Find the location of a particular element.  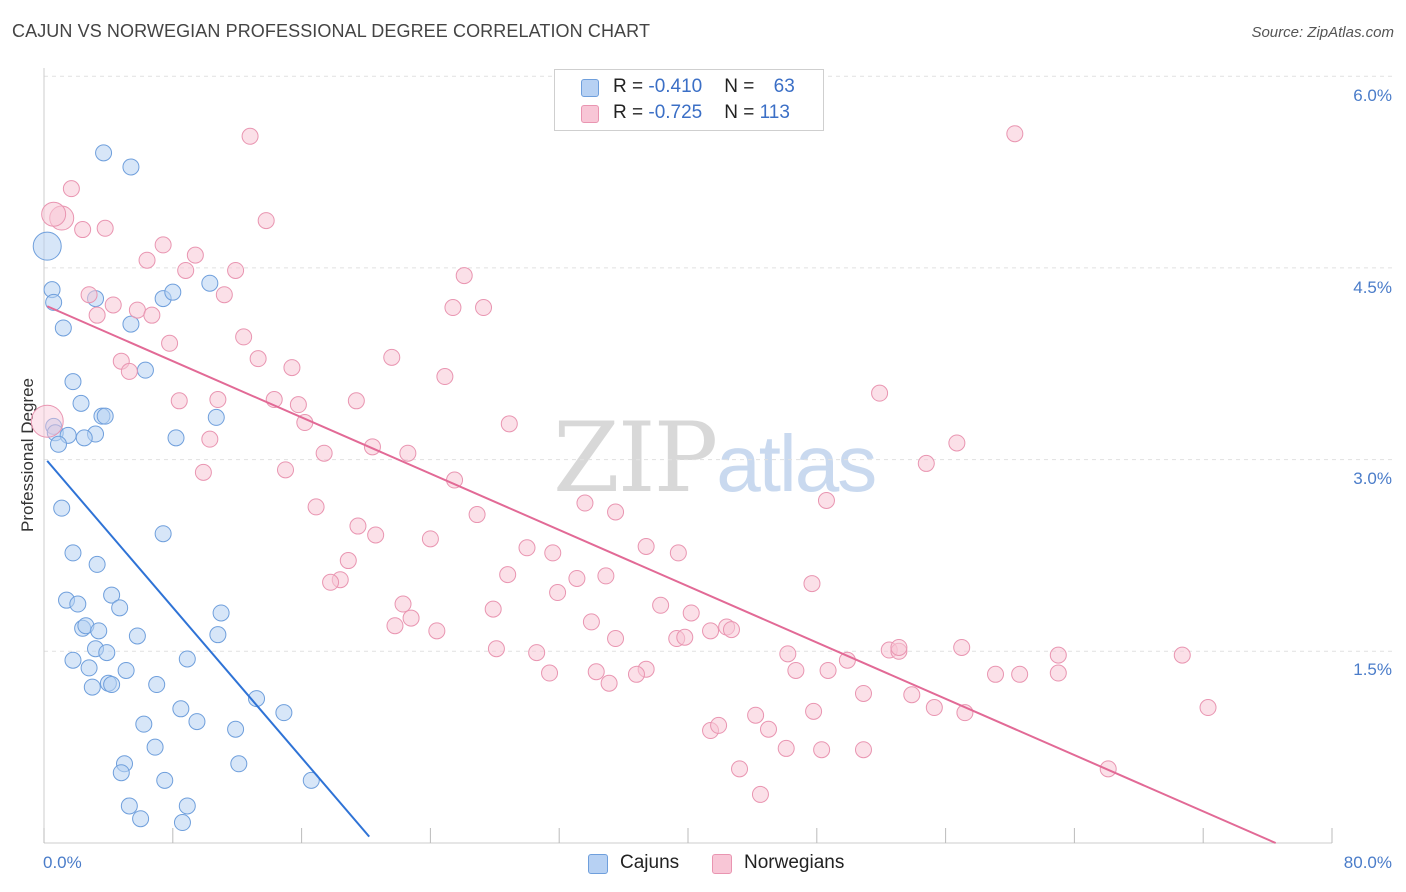

cajuns-legend-label: Cajuns is located at coordinates (650, 862).